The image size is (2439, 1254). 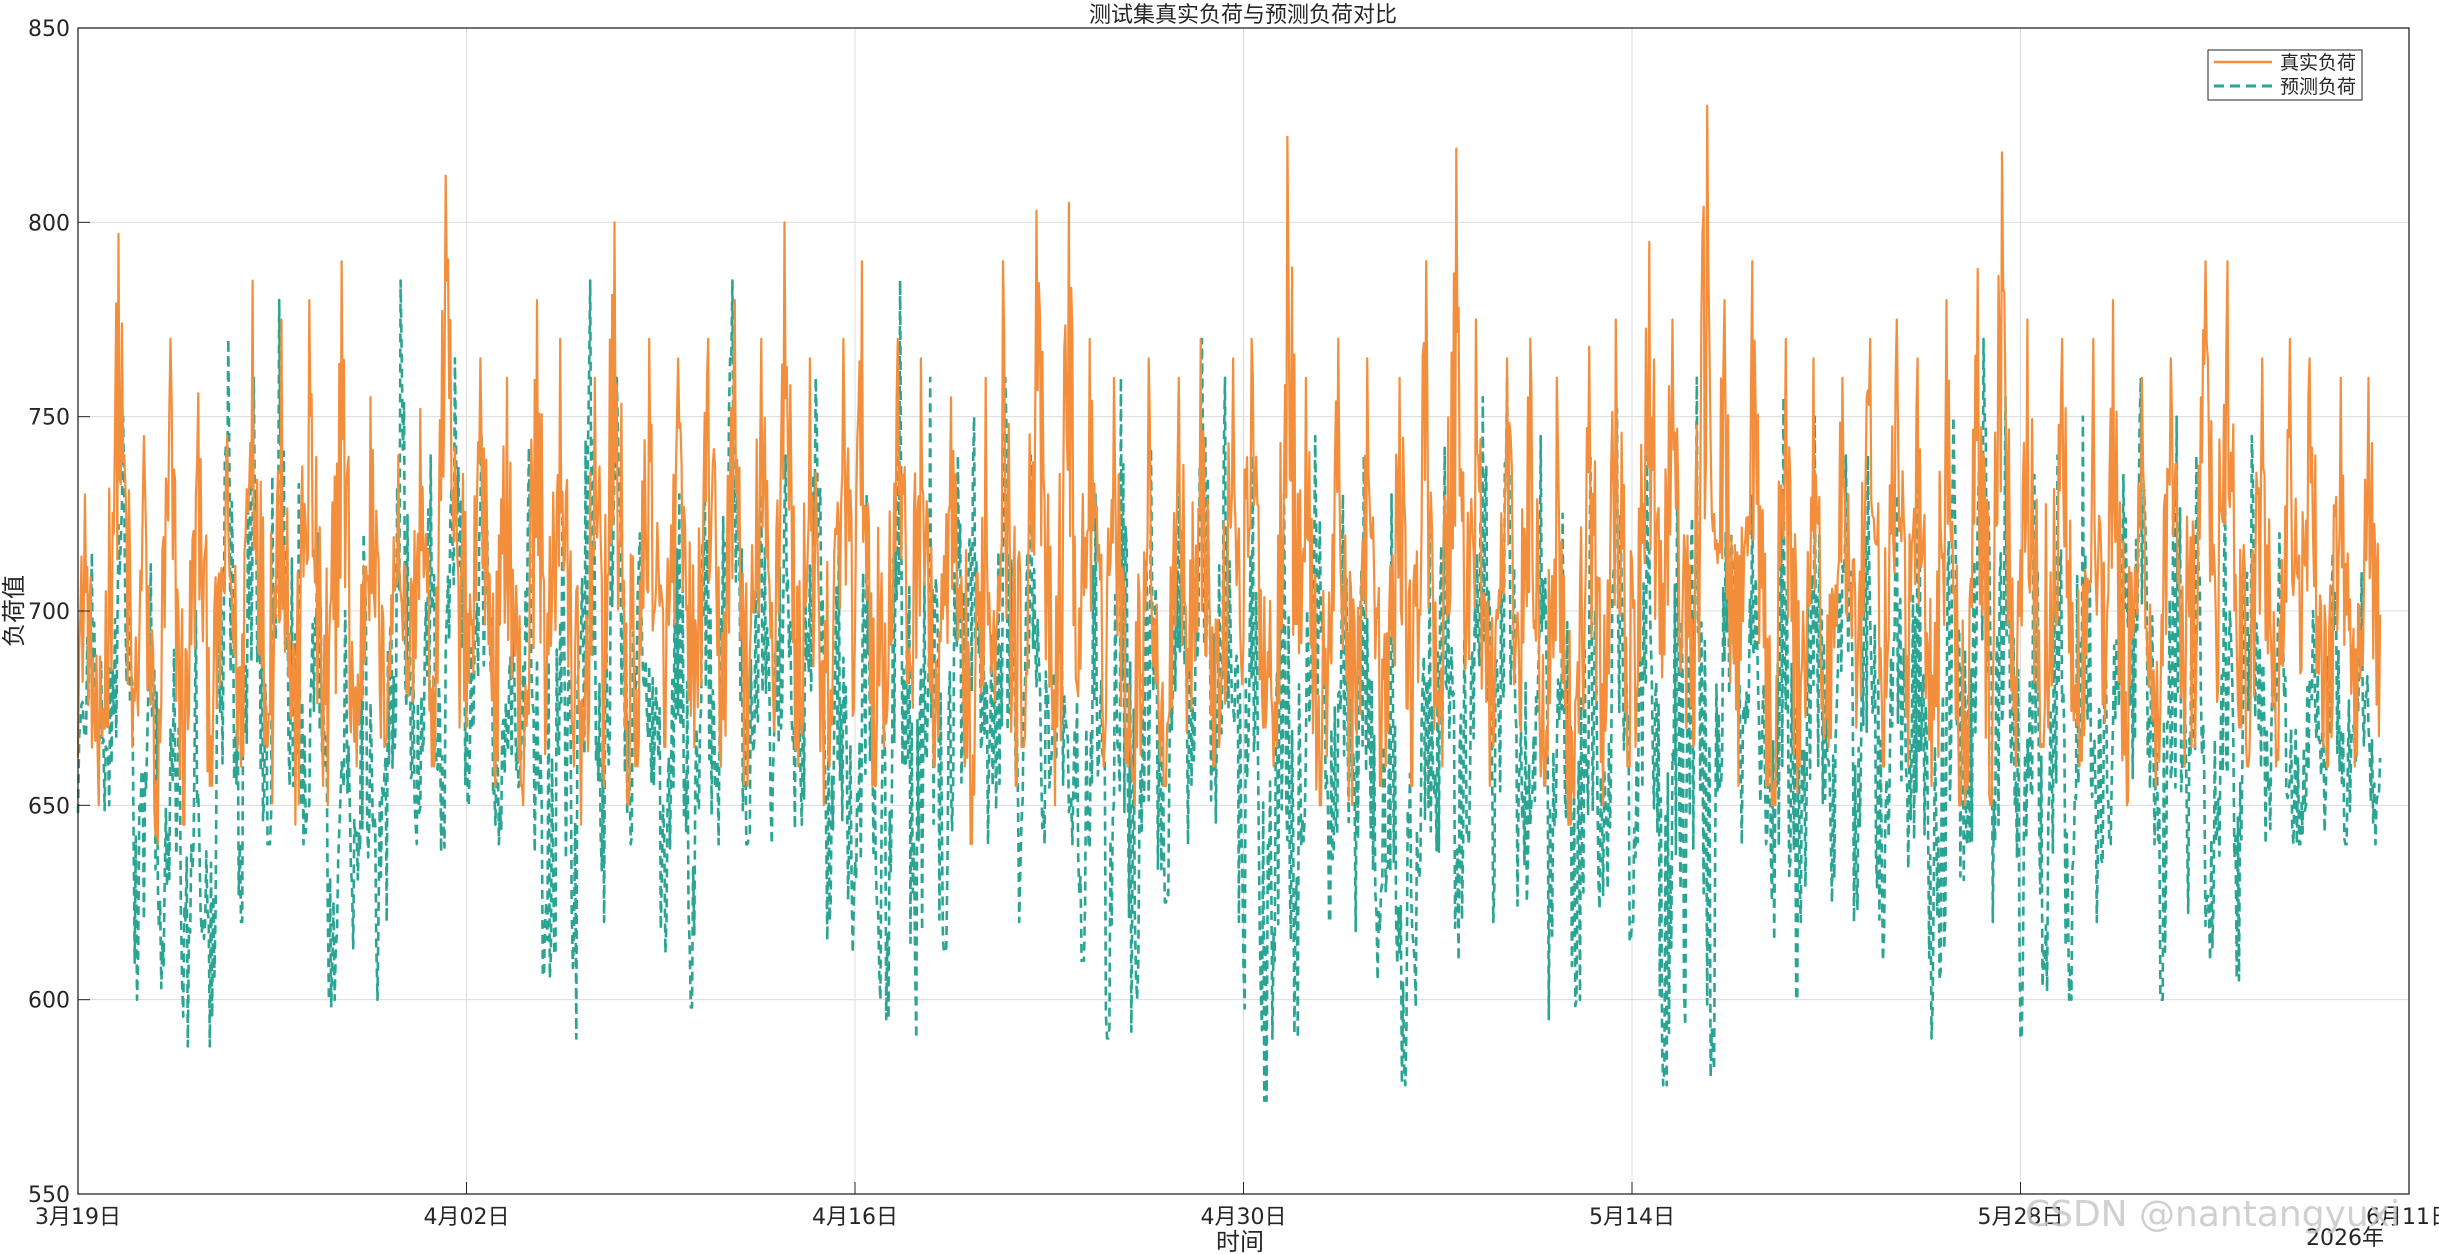 What do you see at coordinates (1240, 1241) in the screenshot?
I see `x-axis-label: 时间` at bounding box center [1240, 1241].